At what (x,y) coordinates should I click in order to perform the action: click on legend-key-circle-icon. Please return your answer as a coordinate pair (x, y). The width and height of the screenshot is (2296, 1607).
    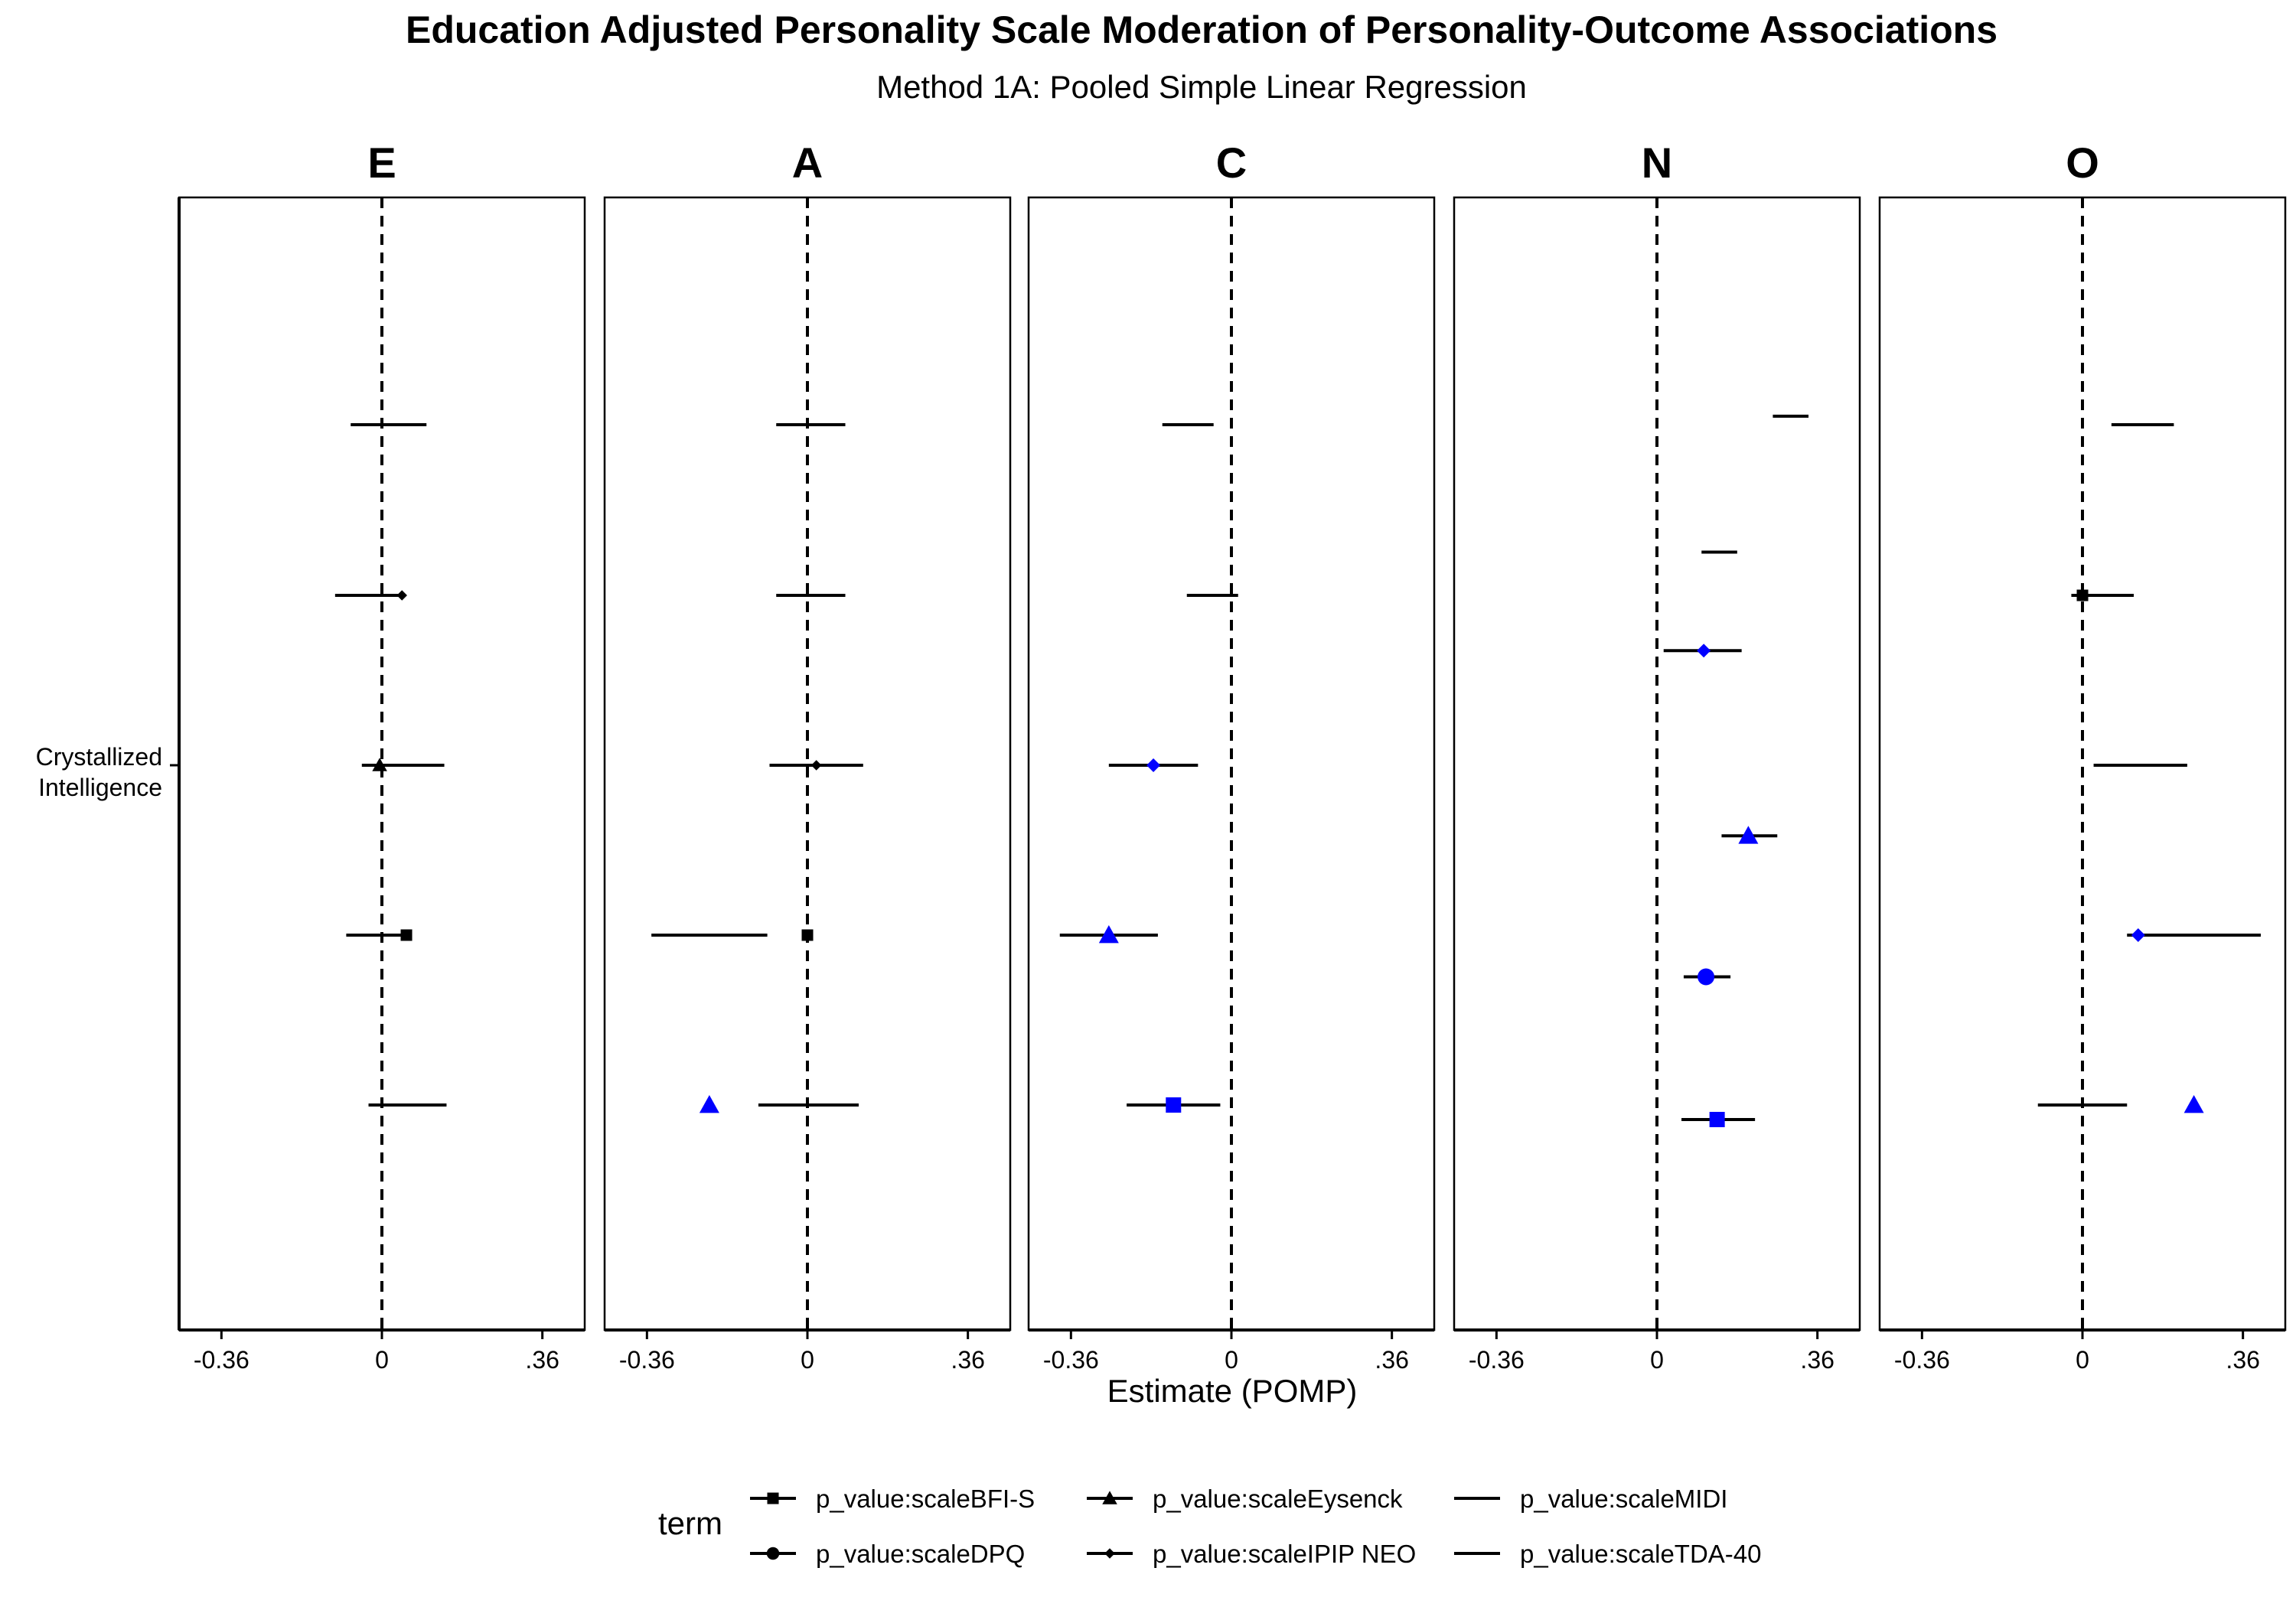
    Looking at the image, I should click on (773, 1553).